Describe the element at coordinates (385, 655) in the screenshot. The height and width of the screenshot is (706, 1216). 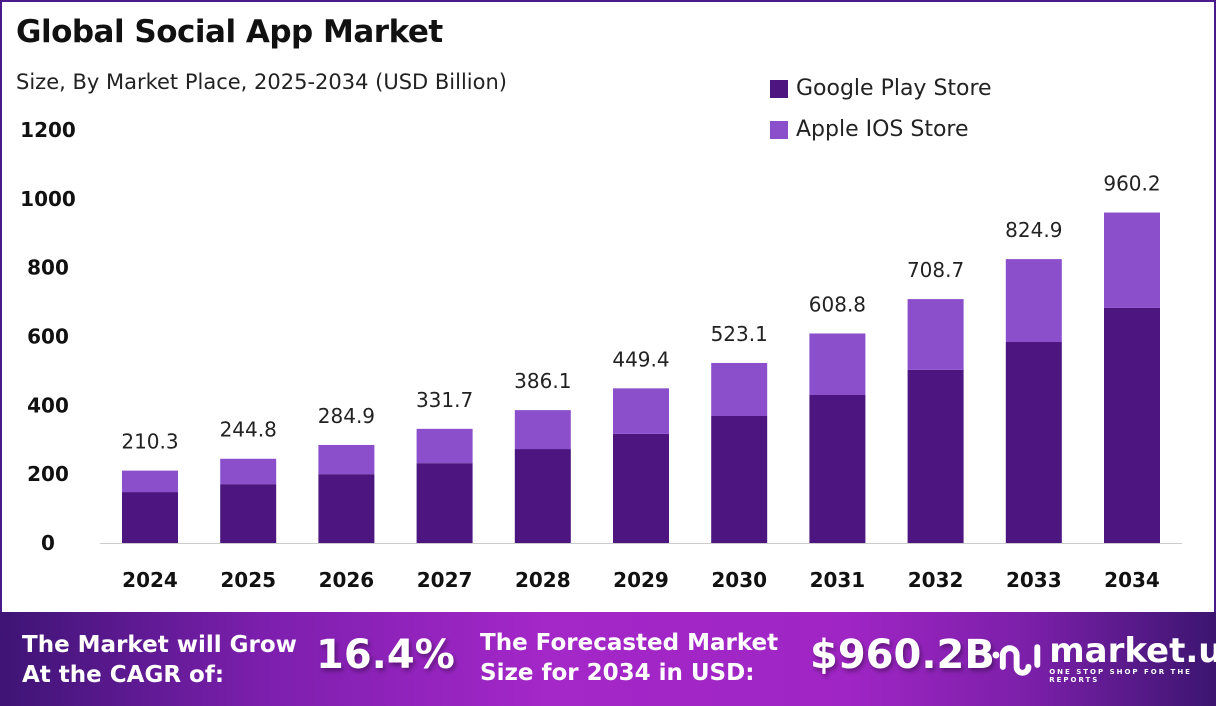
I see `cagr-value: 16.4%` at that location.